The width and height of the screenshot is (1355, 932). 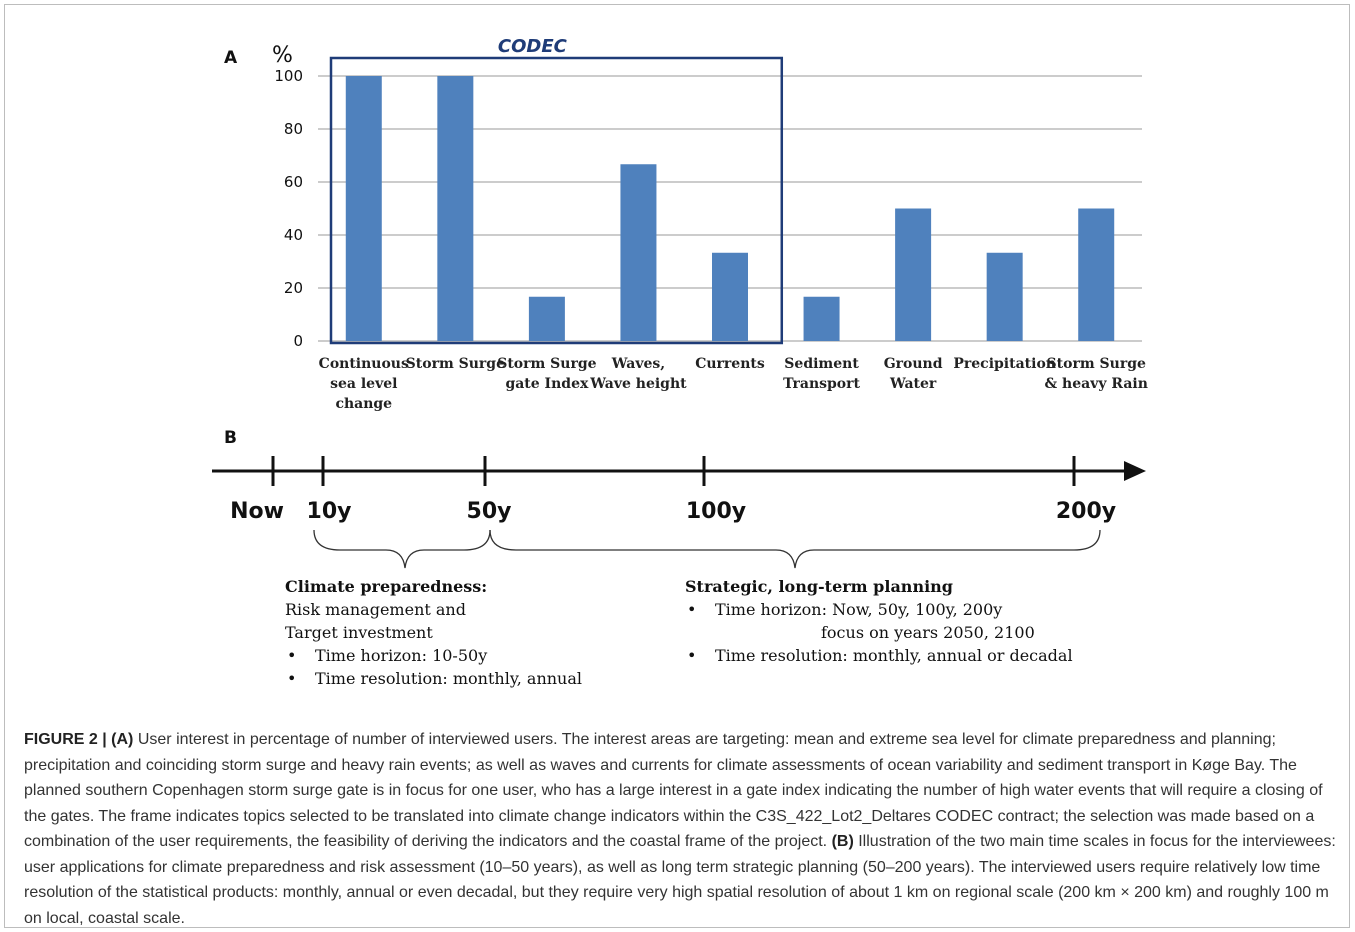 I want to click on caption-figure-label: FIGURE 2 |, so click(x=65, y=739).